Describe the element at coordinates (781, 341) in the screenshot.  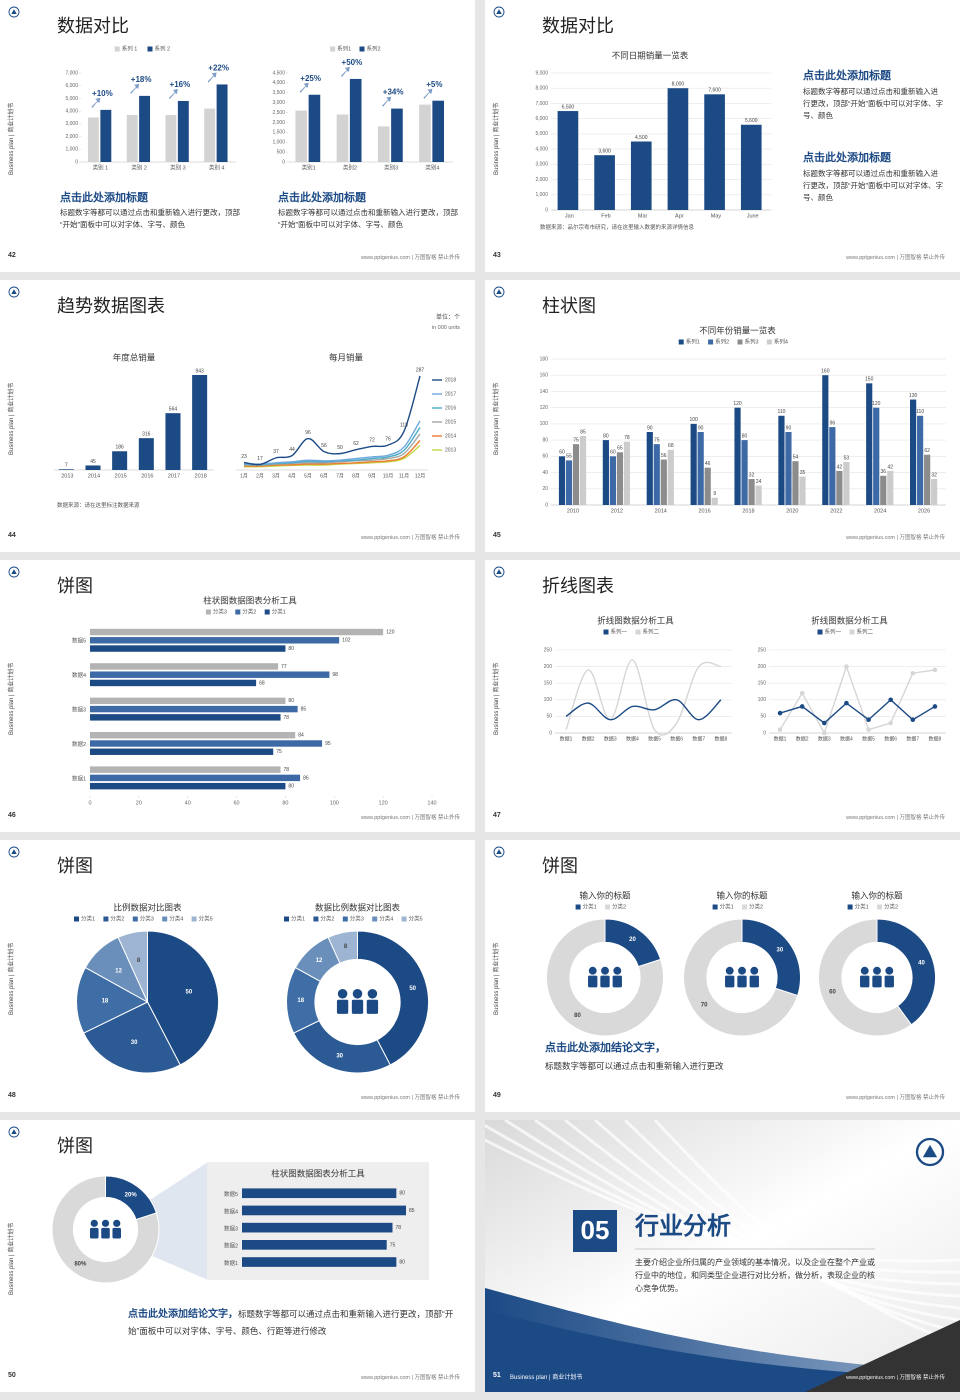
I see `legend-label: 系列4` at that location.